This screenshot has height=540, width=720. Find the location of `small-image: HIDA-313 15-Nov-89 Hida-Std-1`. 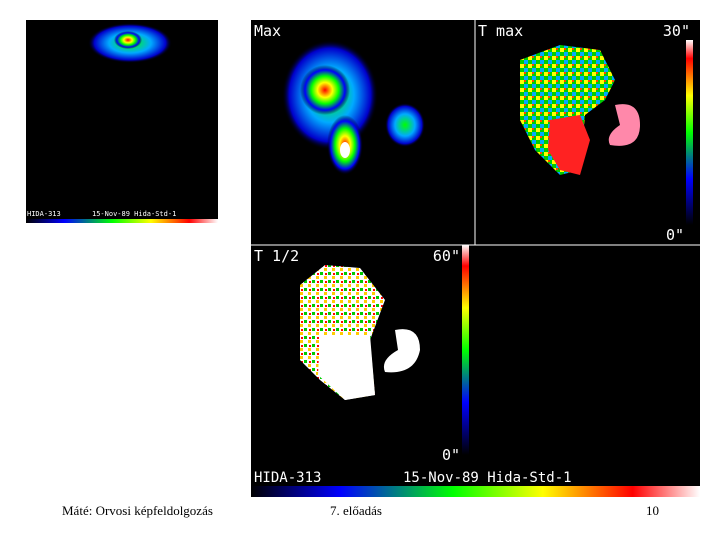

small-image: HIDA-313 15-Nov-89 Hida-Std-1 is located at coordinates (122, 121).